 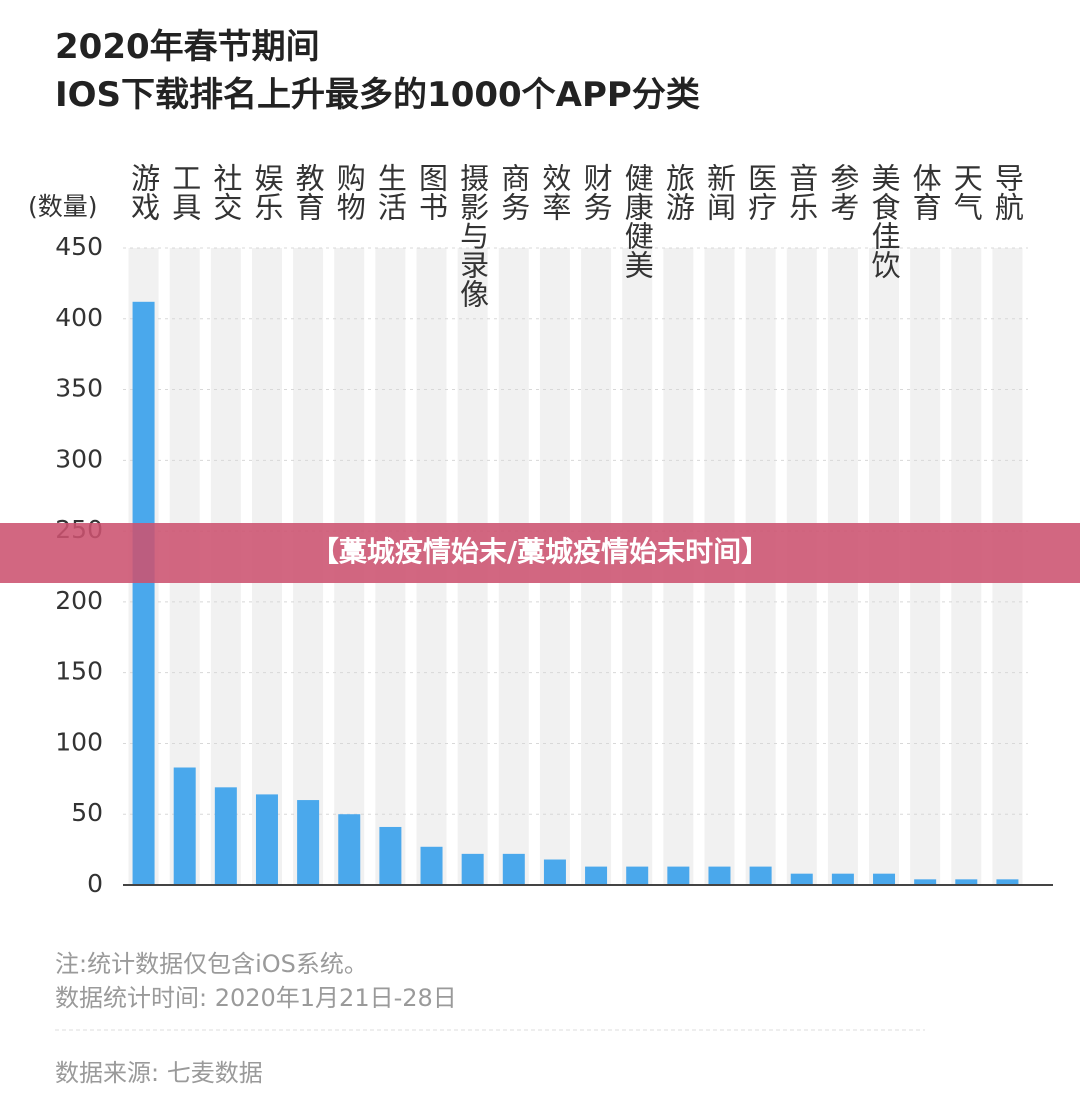 I want to click on x-tick-label: 效率, so click(x=555, y=192).